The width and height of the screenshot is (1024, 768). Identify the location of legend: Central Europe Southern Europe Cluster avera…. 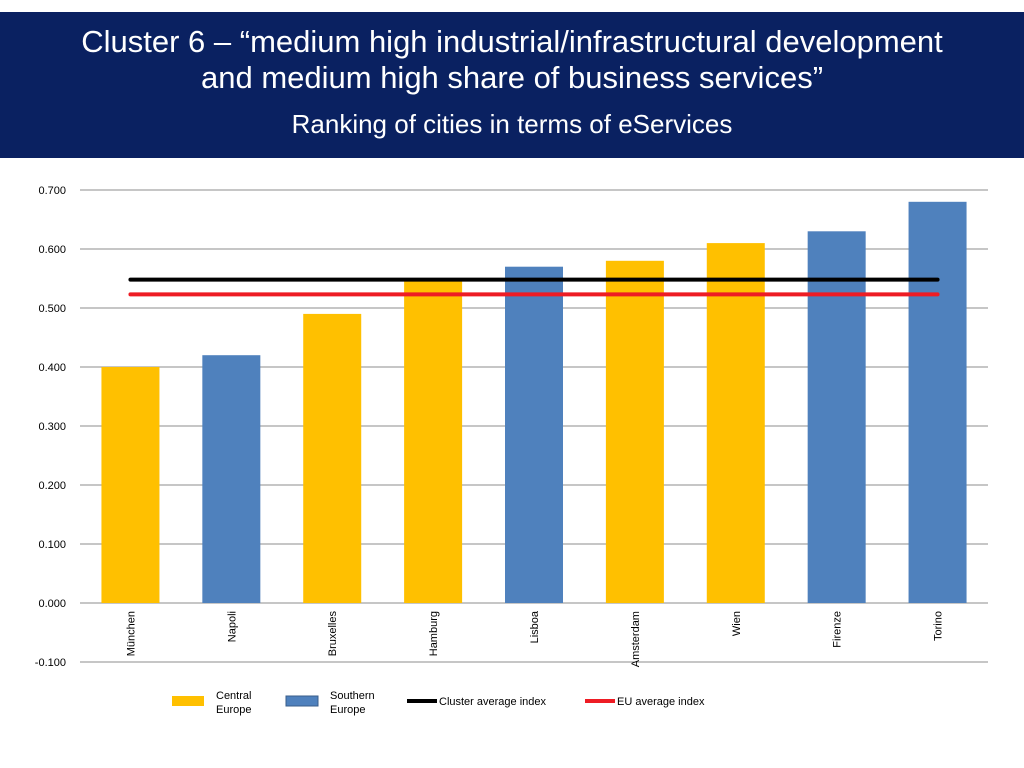
(438, 703).